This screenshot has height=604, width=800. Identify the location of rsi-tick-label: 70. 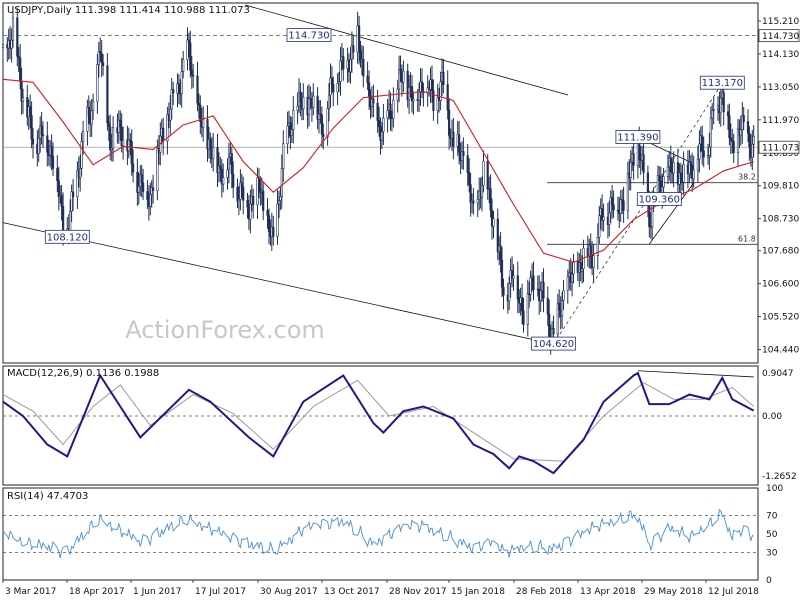
(772, 517).